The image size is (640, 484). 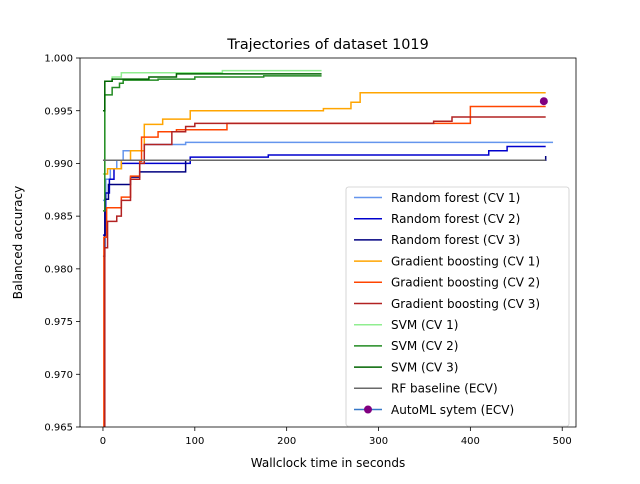 What do you see at coordinates (465, 261) in the screenshot?
I see `legend-label: Gradient boosting (CV 1)` at bounding box center [465, 261].